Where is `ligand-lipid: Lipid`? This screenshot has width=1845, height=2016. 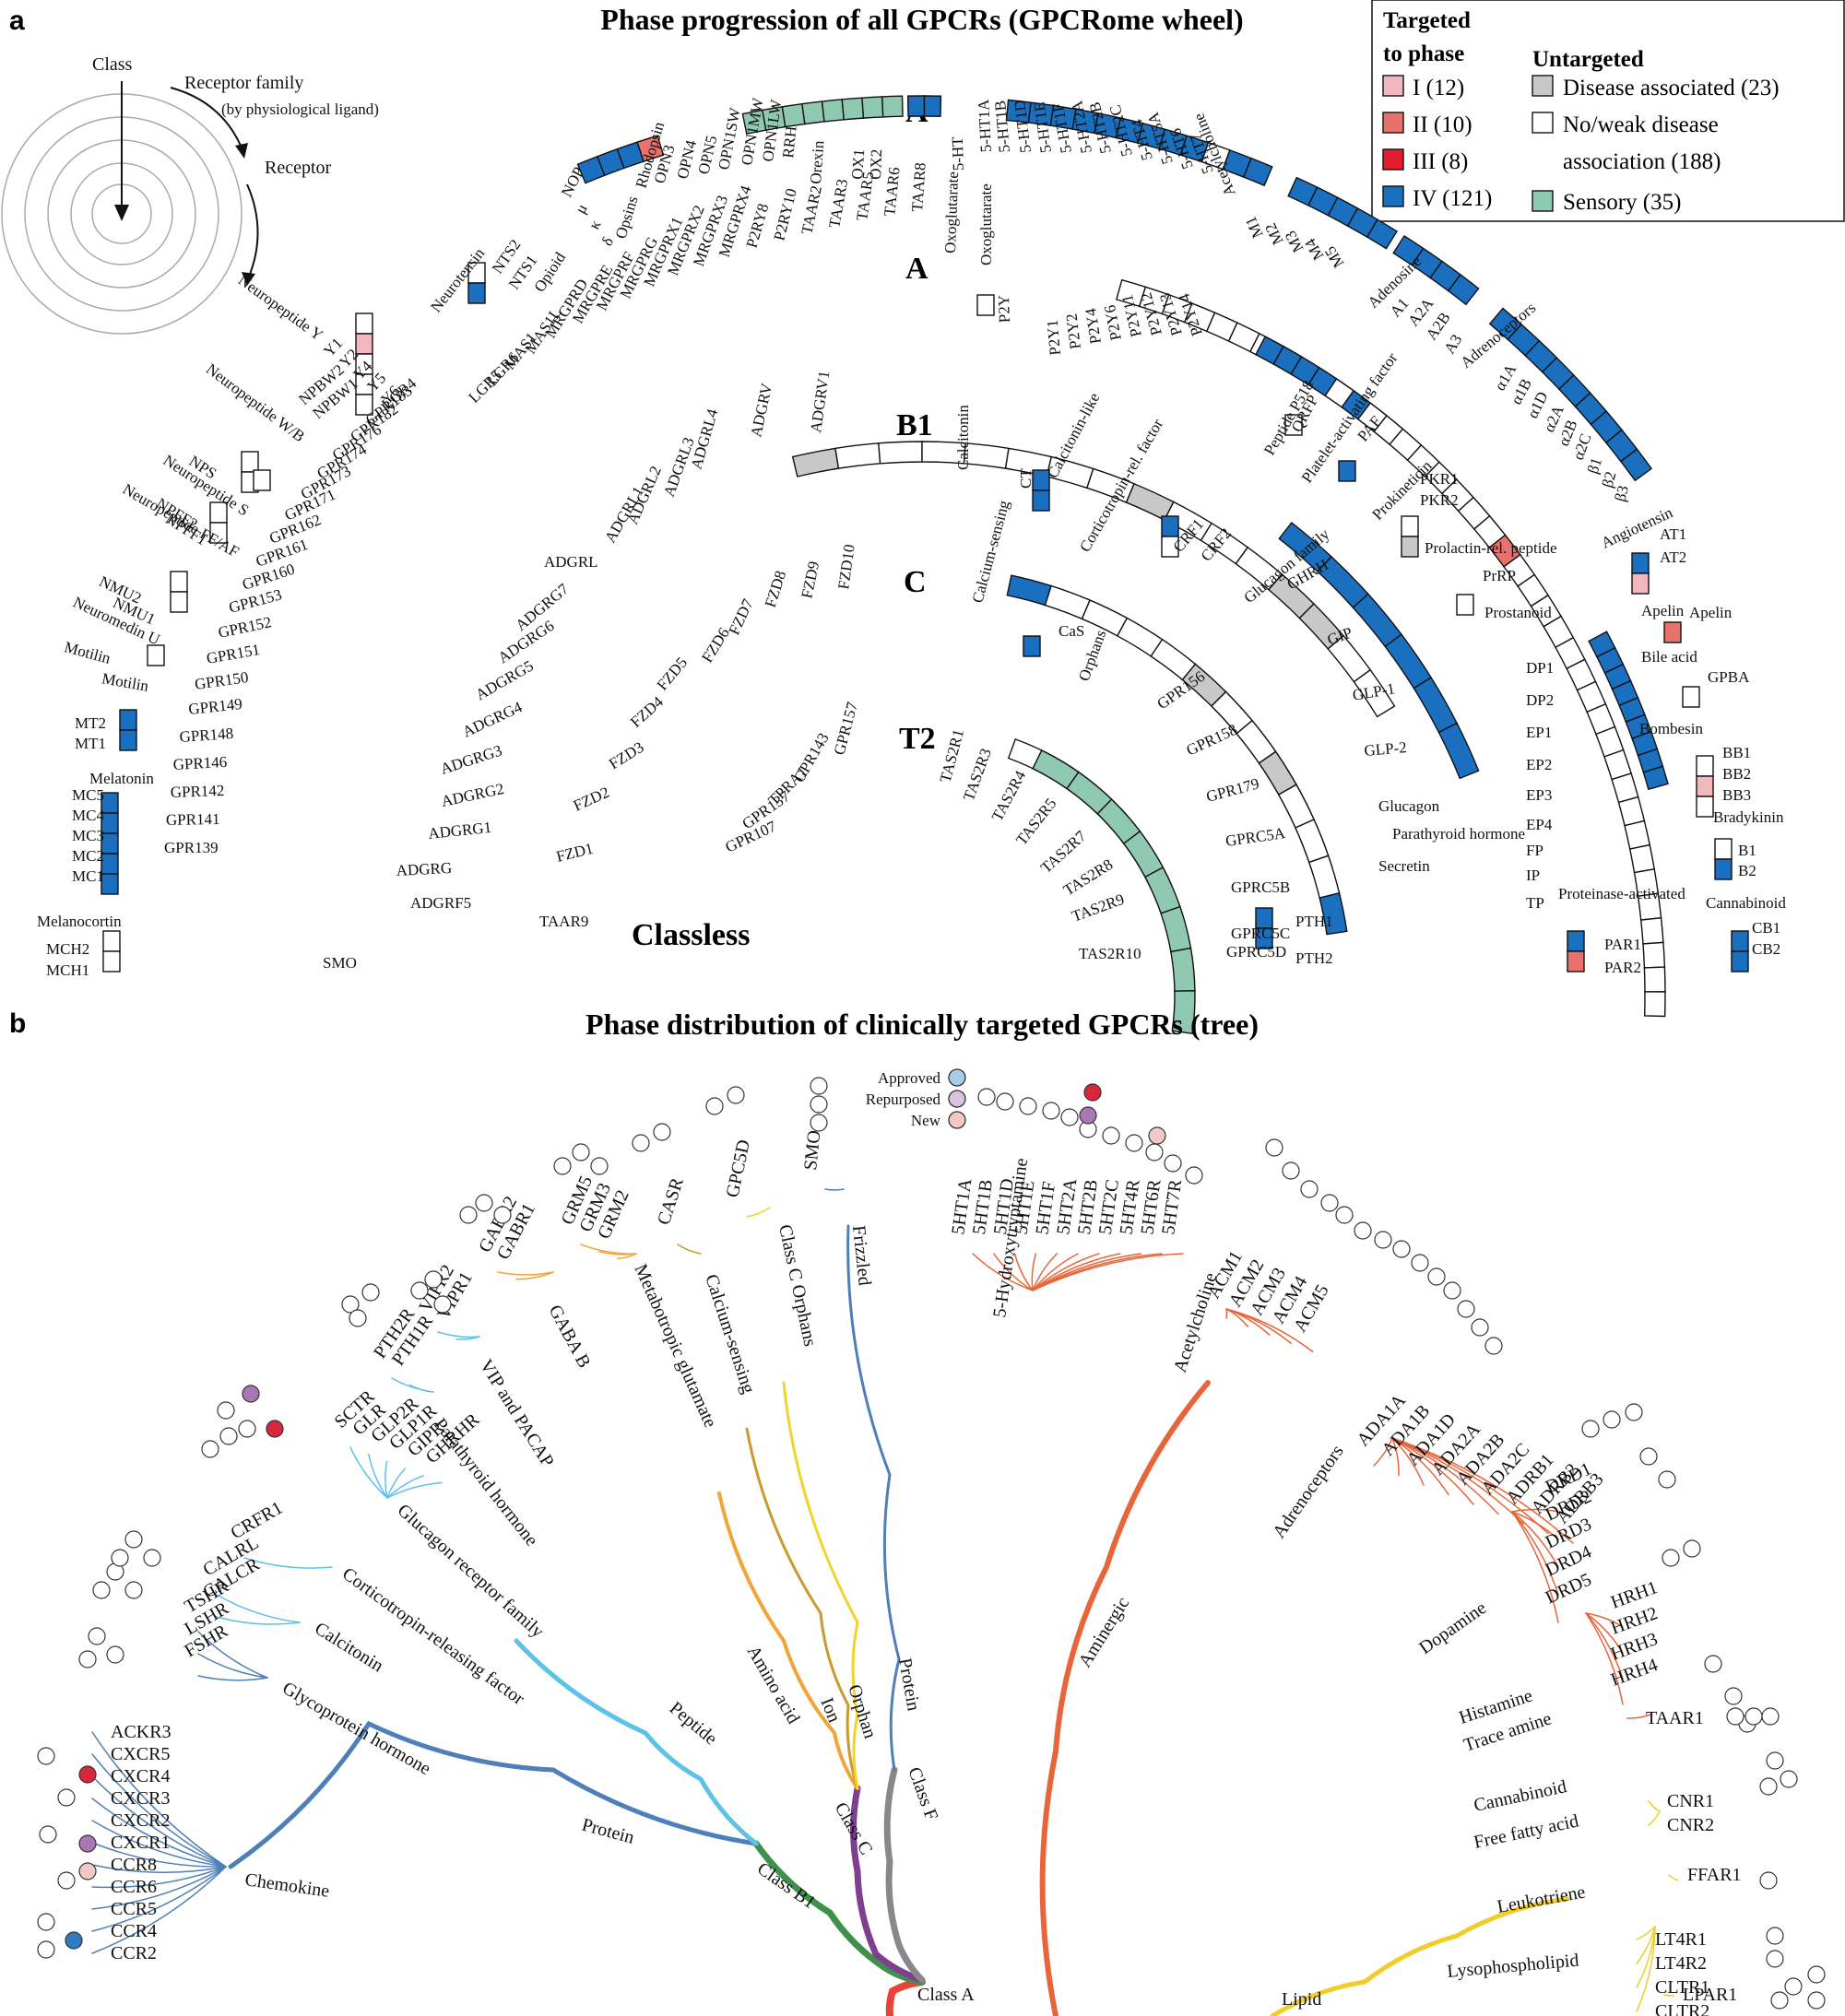
ligand-lipid: Lipid is located at coordinates (1301, 2000).